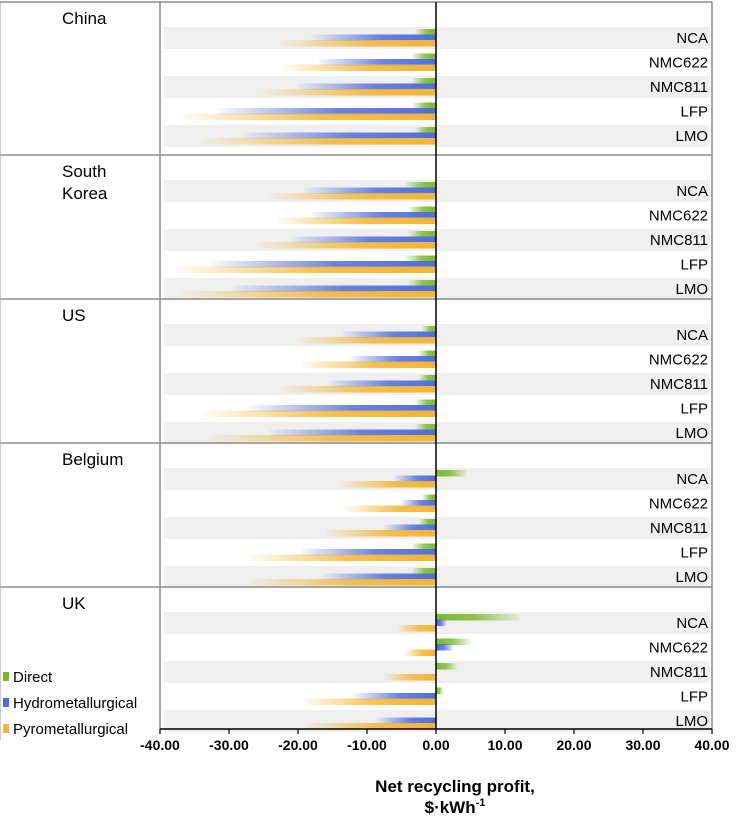 The width and height of the screenshot is (736, 819). Describe the element at coordinates (394, 696) in the screenshot. I see `bar-uk-lfp-hydrometallurgical` at that location.